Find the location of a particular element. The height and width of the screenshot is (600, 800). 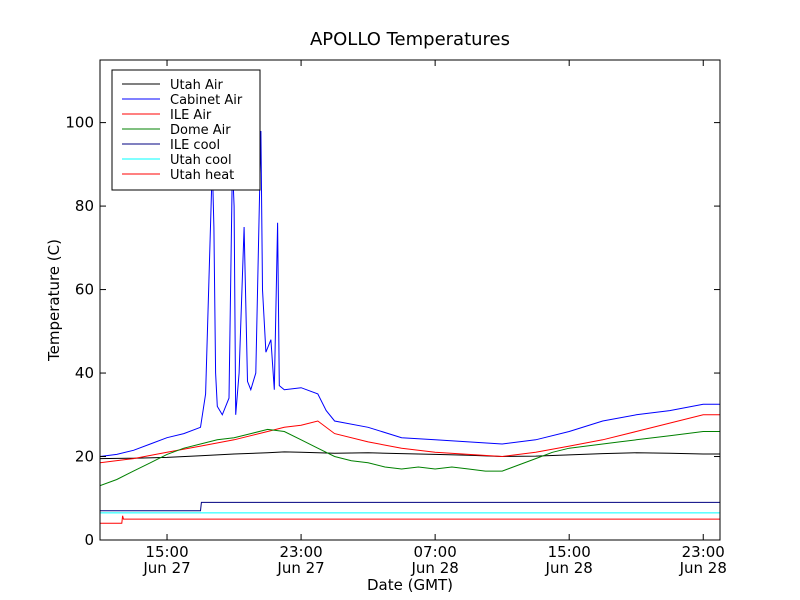

y-tick-label: 20 is located at coordinates (84, 457).